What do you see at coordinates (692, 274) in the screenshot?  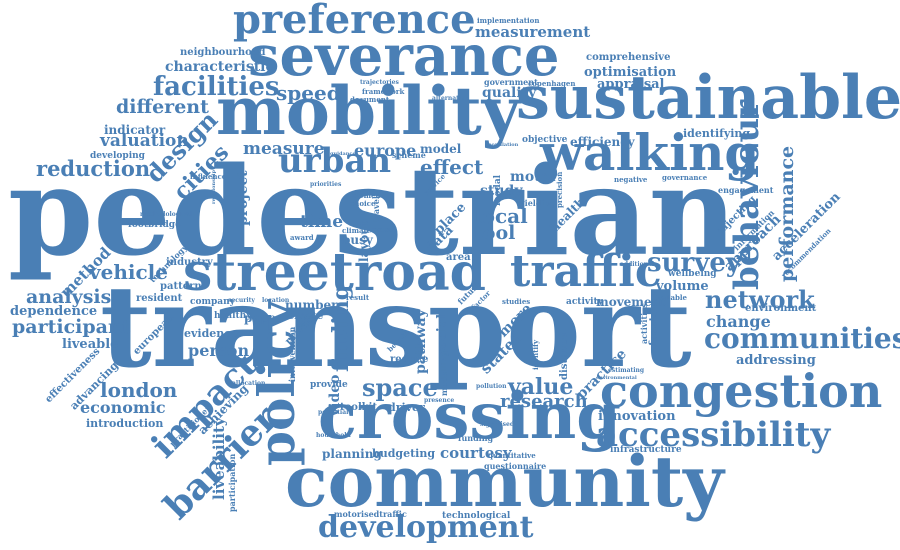 I see `word-wellbeing: wellbeing` at bounding box center [692, 274].